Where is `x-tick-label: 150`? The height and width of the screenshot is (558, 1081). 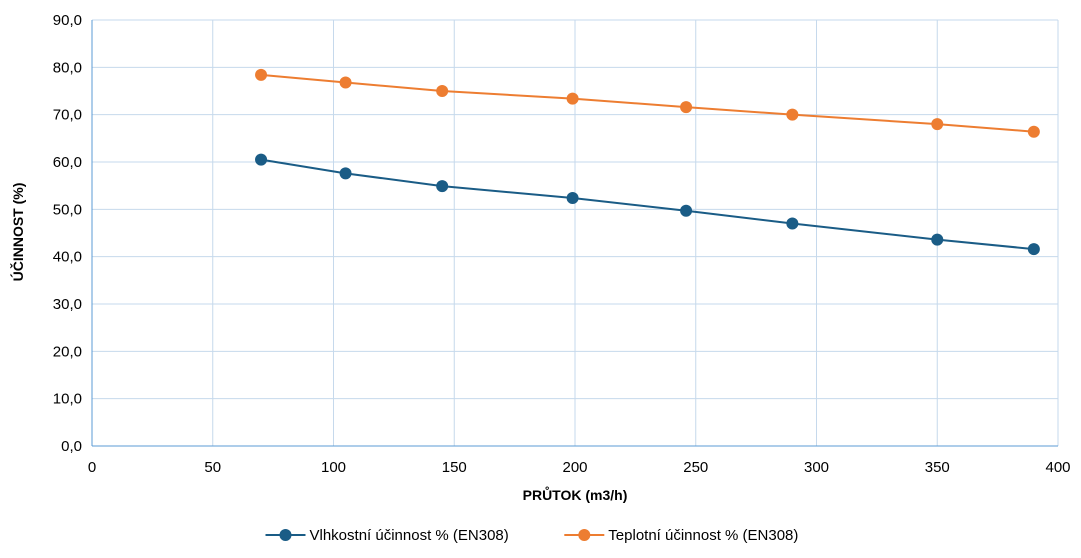
x-tick-label: 150 is located at coordinates (454, 467).